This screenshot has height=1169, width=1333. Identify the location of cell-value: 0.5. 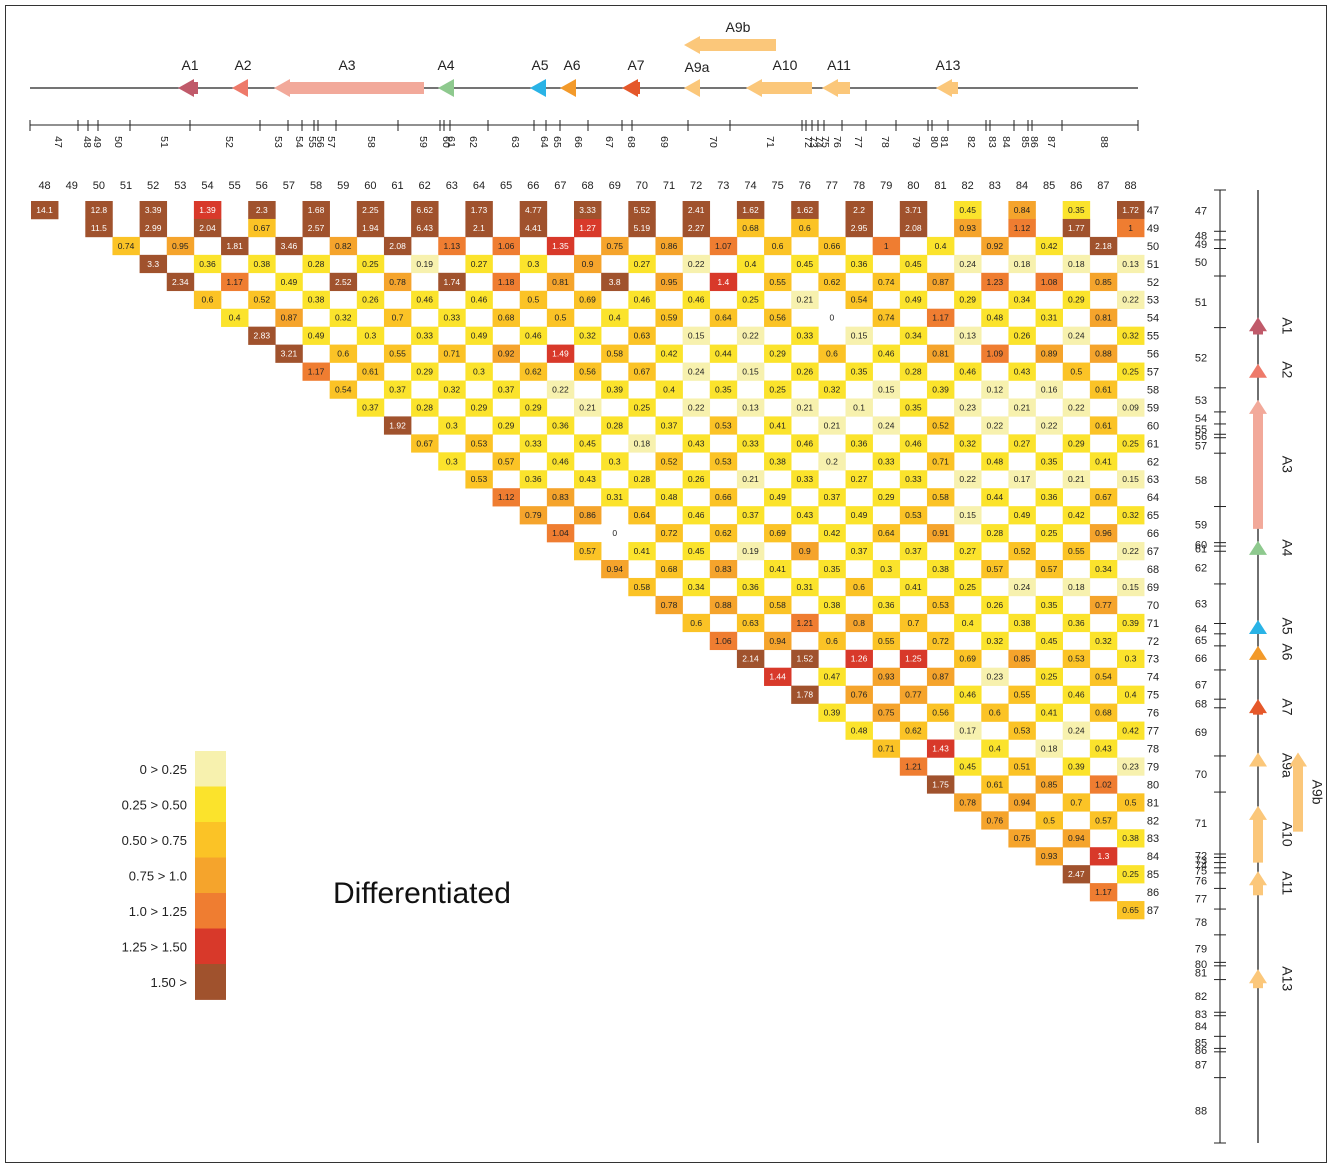
(533, 300).